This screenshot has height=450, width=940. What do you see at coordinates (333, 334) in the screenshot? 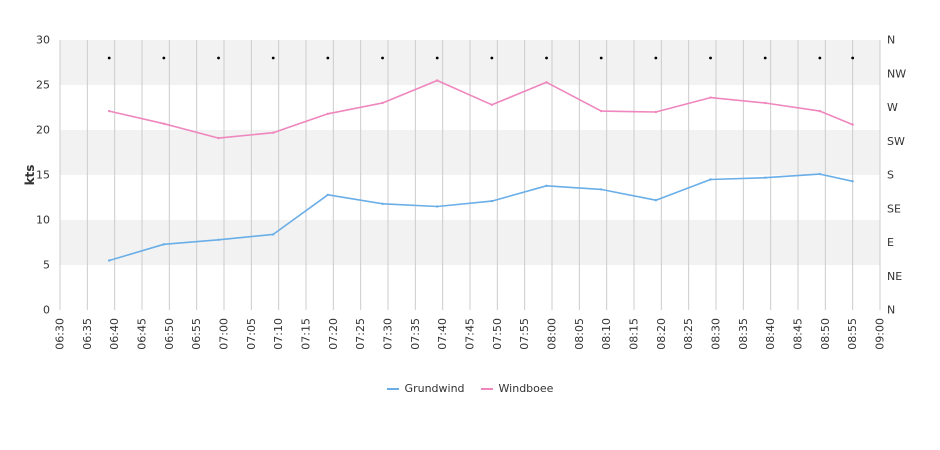
I see `x-tick-label: 07:20` at bounding box center [333, 334].